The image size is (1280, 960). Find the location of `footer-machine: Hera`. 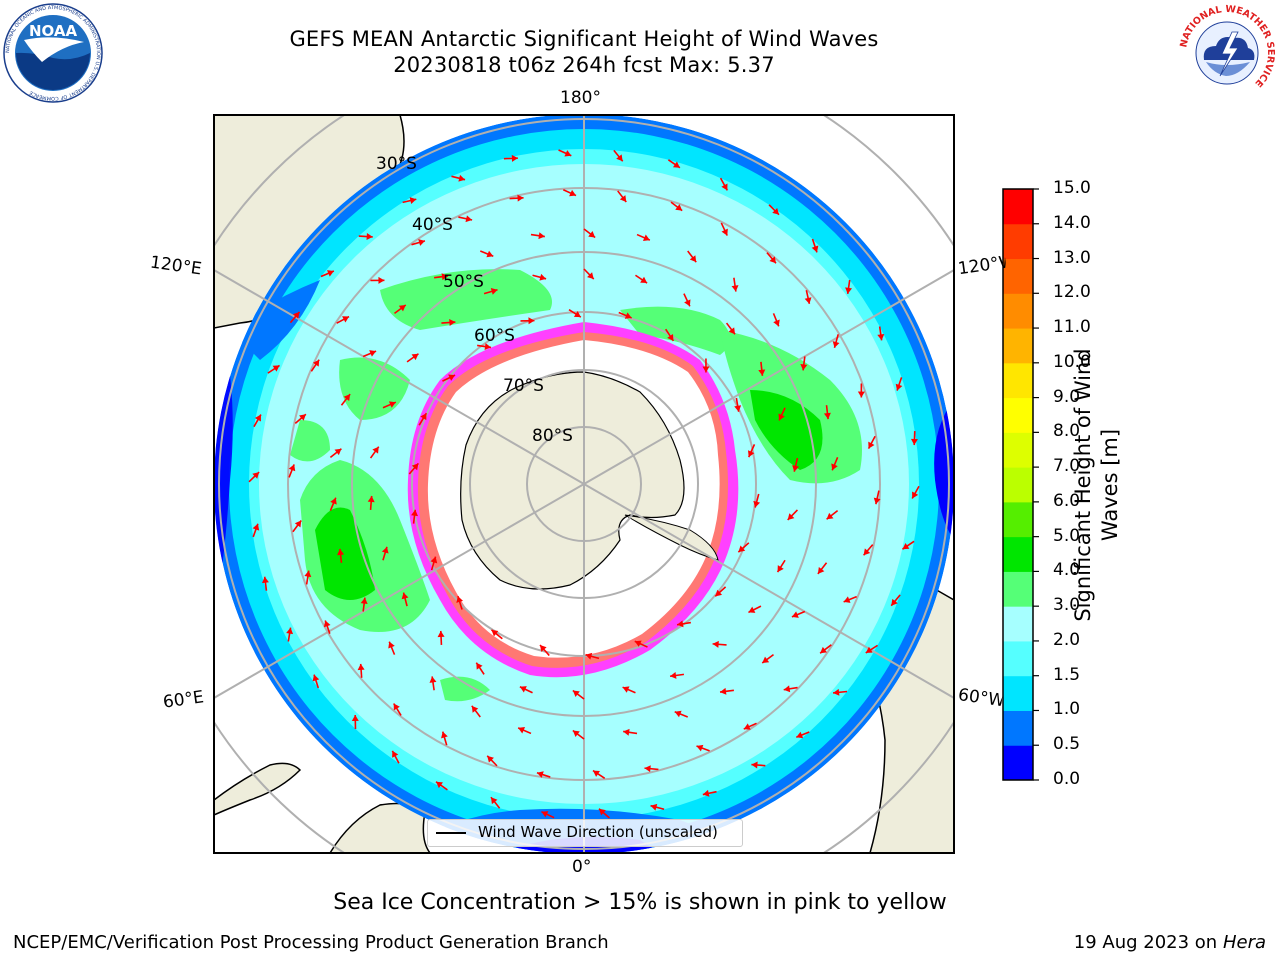

footer-machine: Hera is located at coordinates (1244, 942).